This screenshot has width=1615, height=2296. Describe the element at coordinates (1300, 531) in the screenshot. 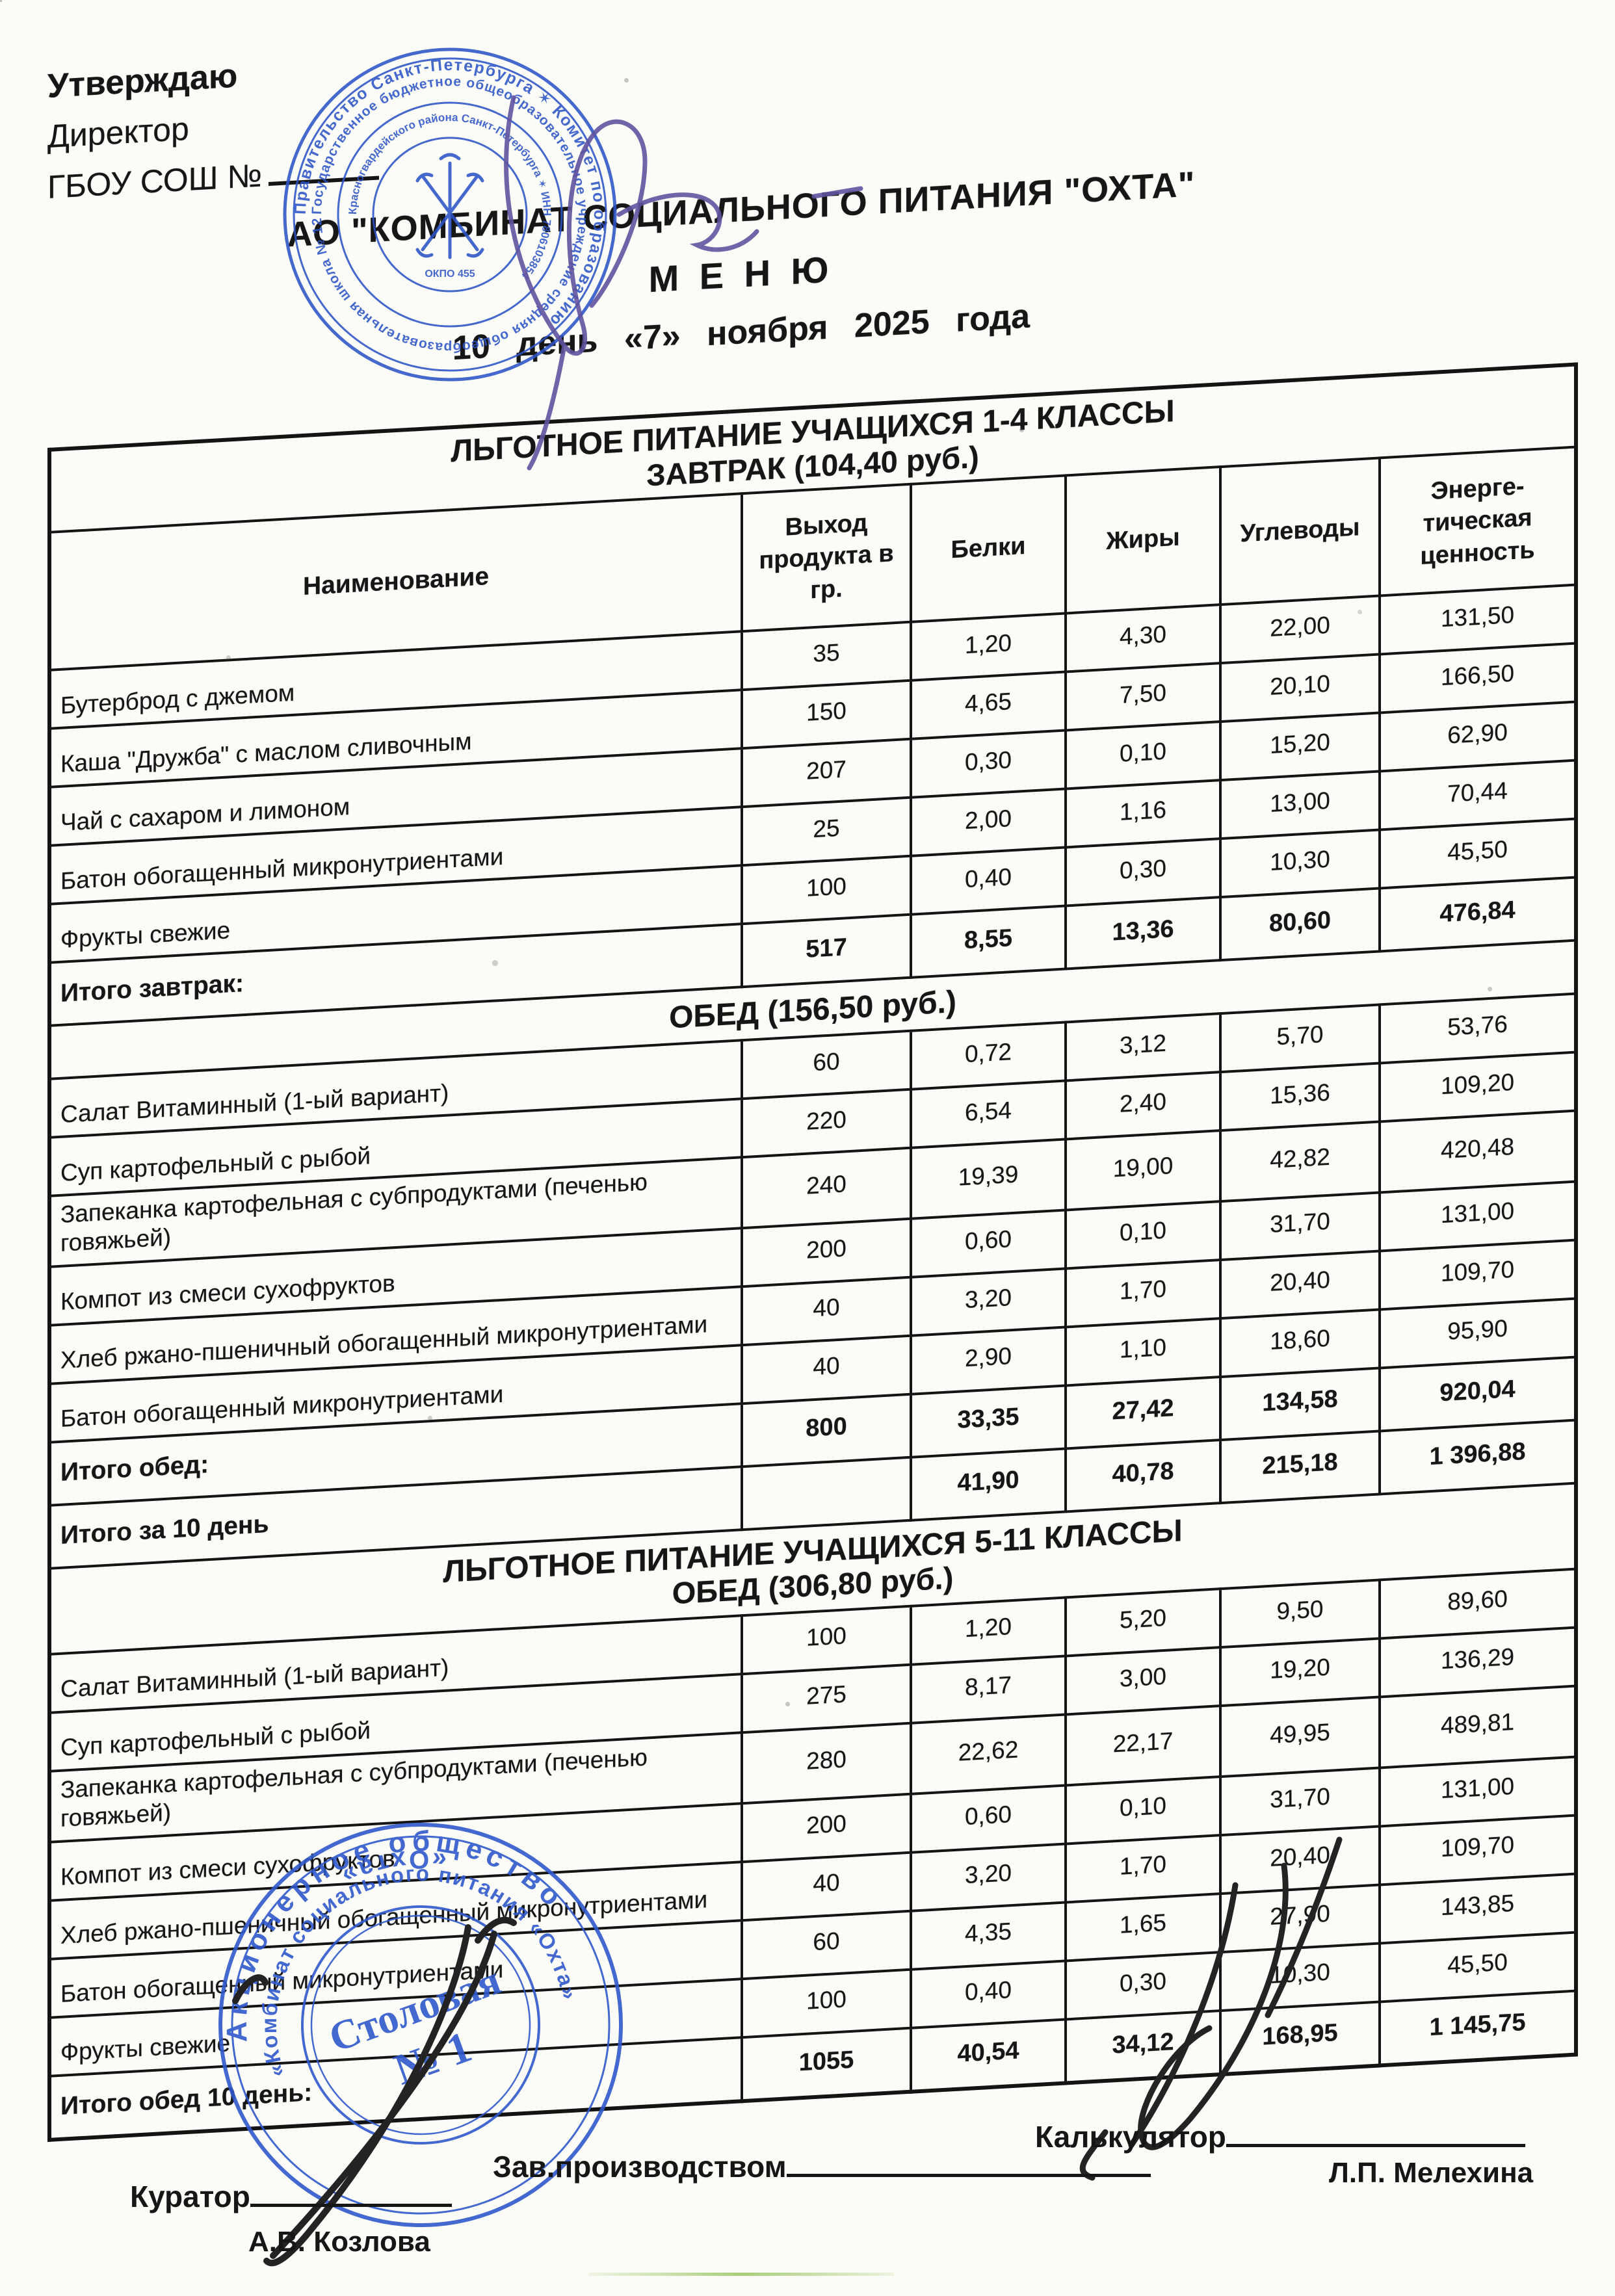

I see `column-header-carbs: Углеводы` at that location.